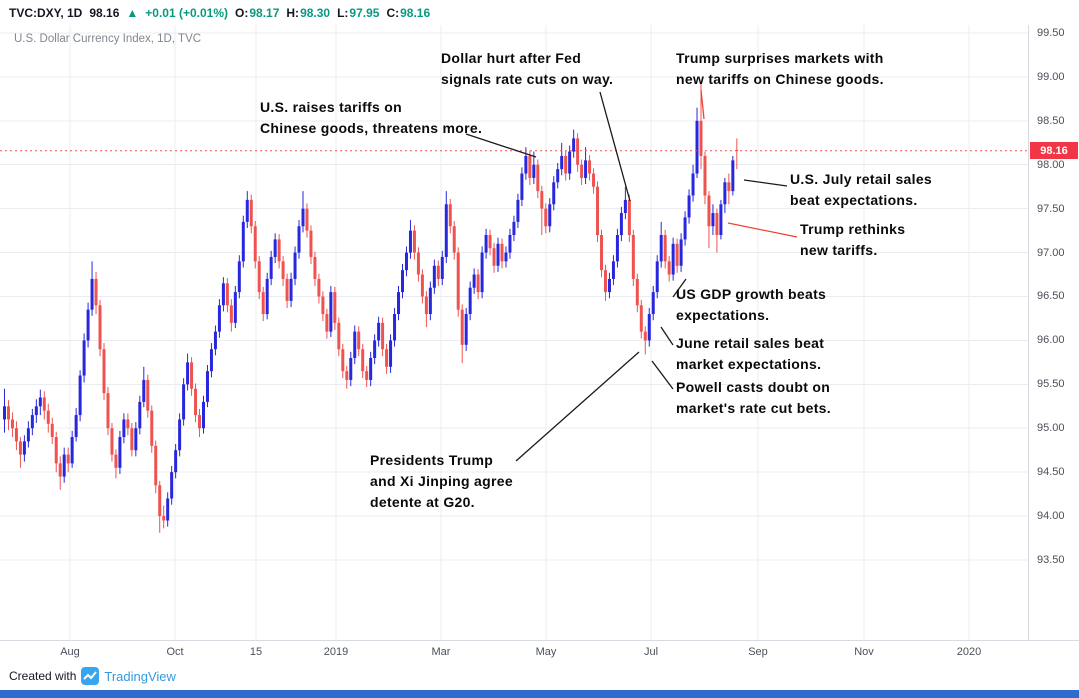 The image size is (1079, 698). What do you see at coordinates (1051, 340) in the screenshot?
I see `price-tick-label: 96.00` at bounding box center [1051, 340].